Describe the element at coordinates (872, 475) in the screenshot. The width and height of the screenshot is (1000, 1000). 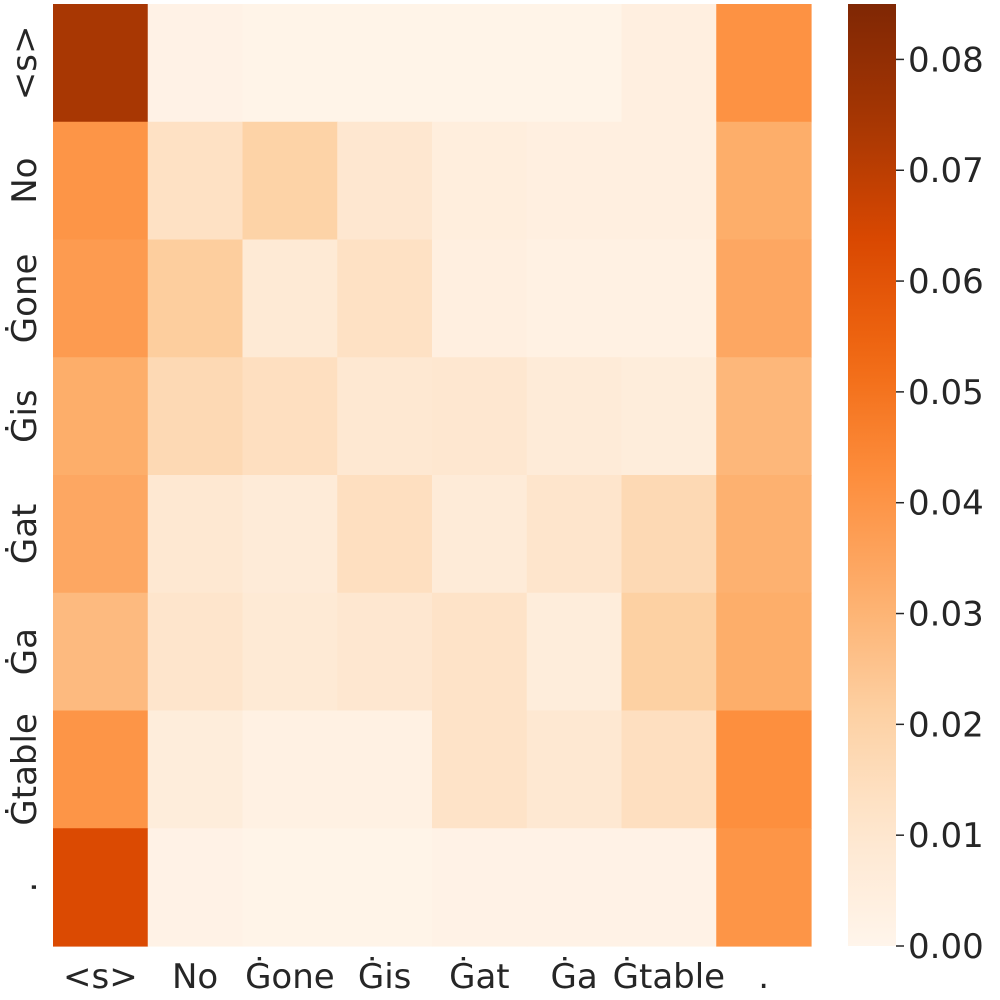
I see `colorbar` at that location.